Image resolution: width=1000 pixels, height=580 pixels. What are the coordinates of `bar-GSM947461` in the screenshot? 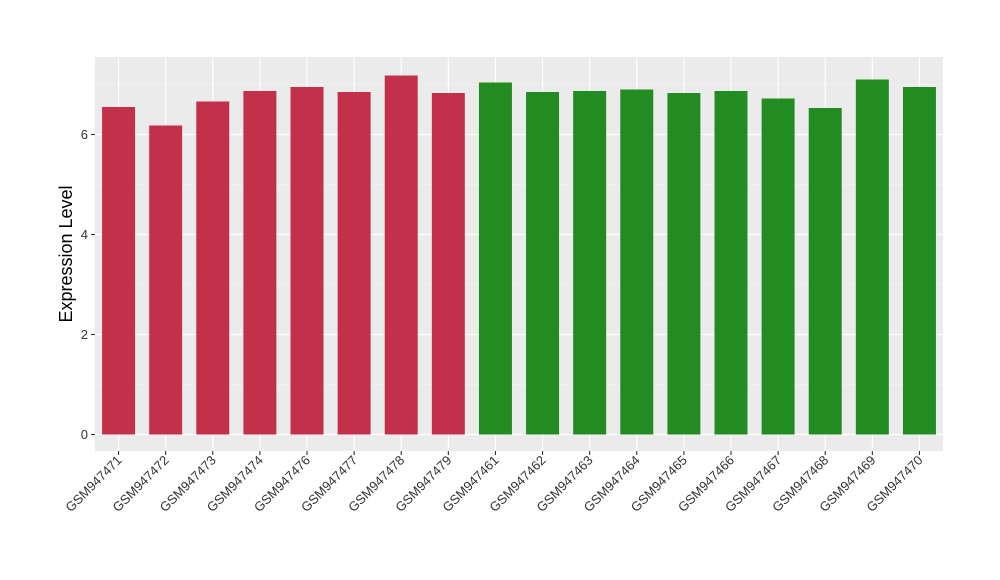 It's located at (495, 258).